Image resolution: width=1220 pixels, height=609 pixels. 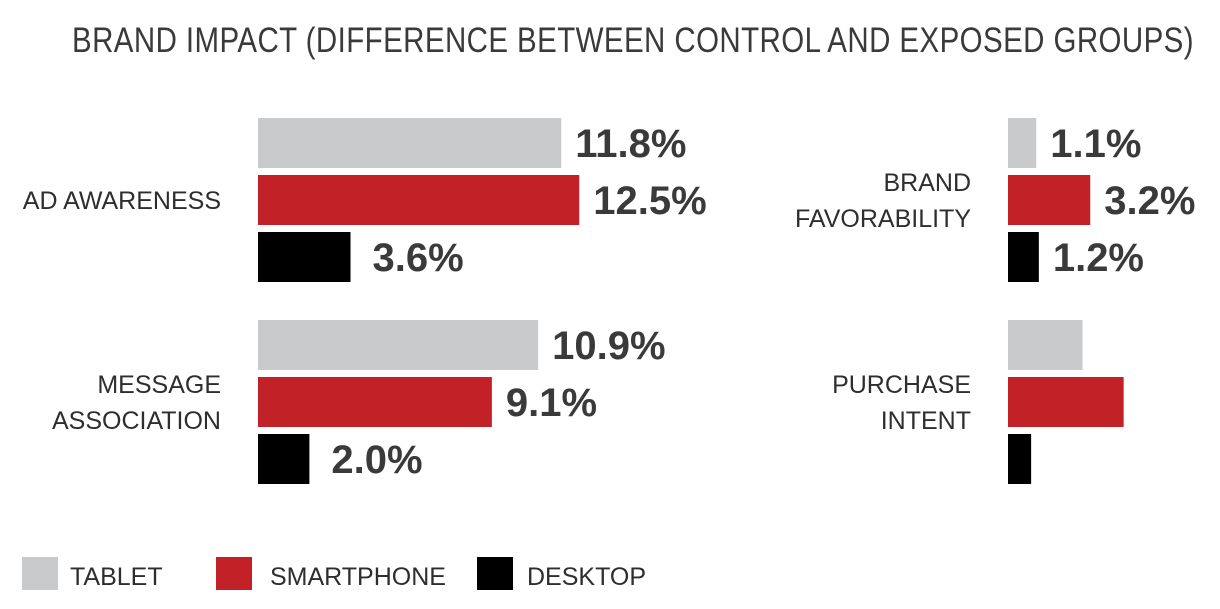 What do you see at coordinates (1095, 144) in the screenshot?
I see `value-label: 1.1%` at bounding box center [1095, 144].